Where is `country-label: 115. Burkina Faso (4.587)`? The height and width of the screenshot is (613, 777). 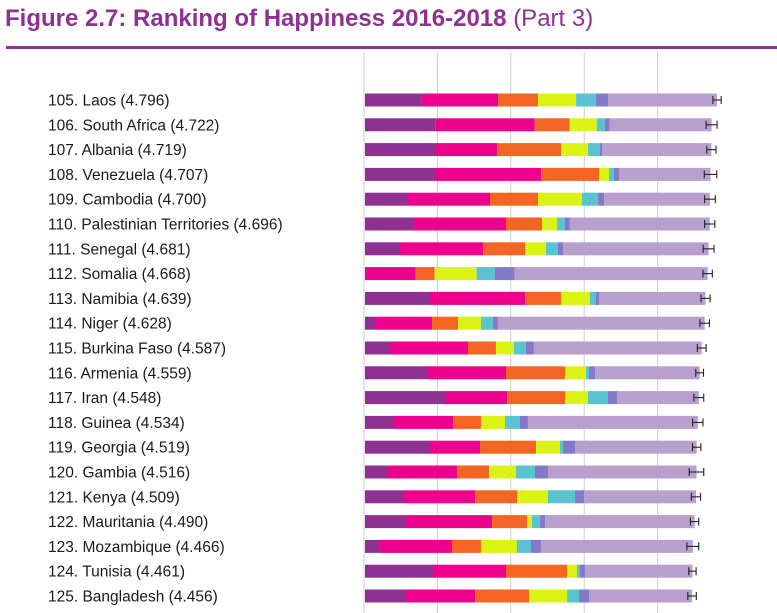 country-label: 115. Burkina Faso (4.587) is located at coordinates (137, 349).